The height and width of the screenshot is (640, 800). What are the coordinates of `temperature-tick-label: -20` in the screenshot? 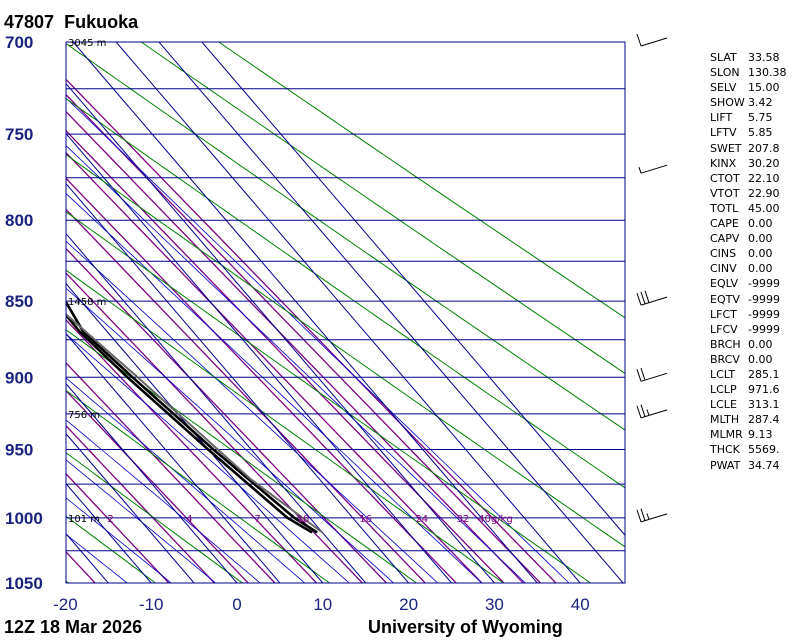 It's located at (65, 604).